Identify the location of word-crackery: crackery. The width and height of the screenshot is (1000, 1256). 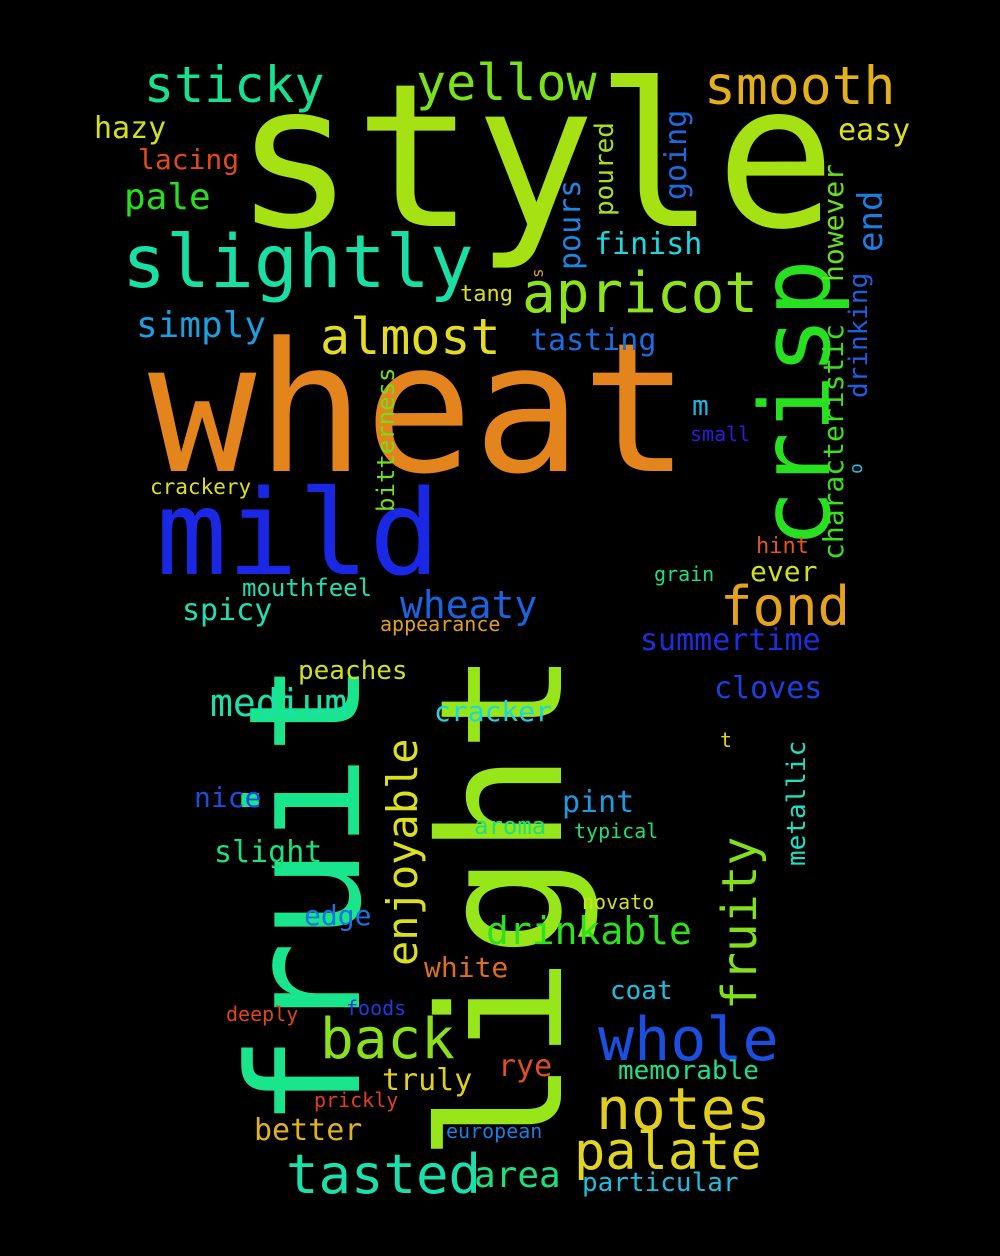
(201, 487).